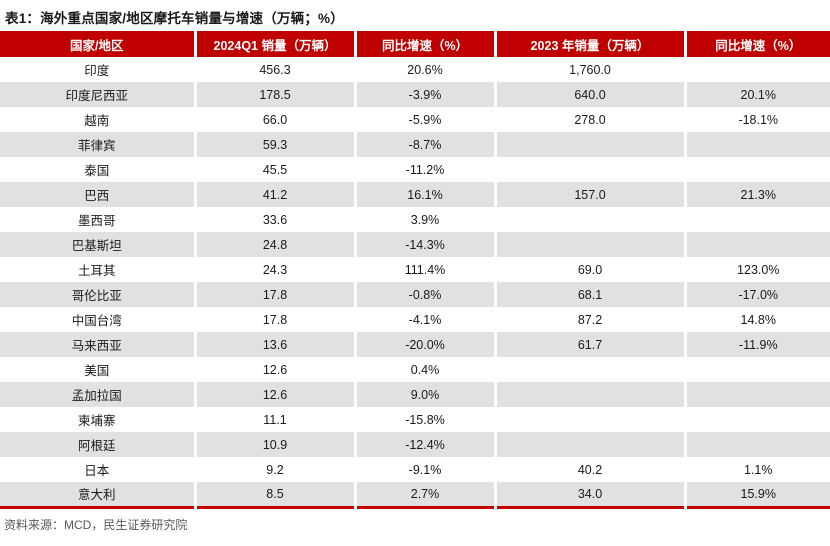 Image resolution: width=830 pixels, height=546 pixels. I want to click on cell-2023-sales: 278.0, so click(589, 119).